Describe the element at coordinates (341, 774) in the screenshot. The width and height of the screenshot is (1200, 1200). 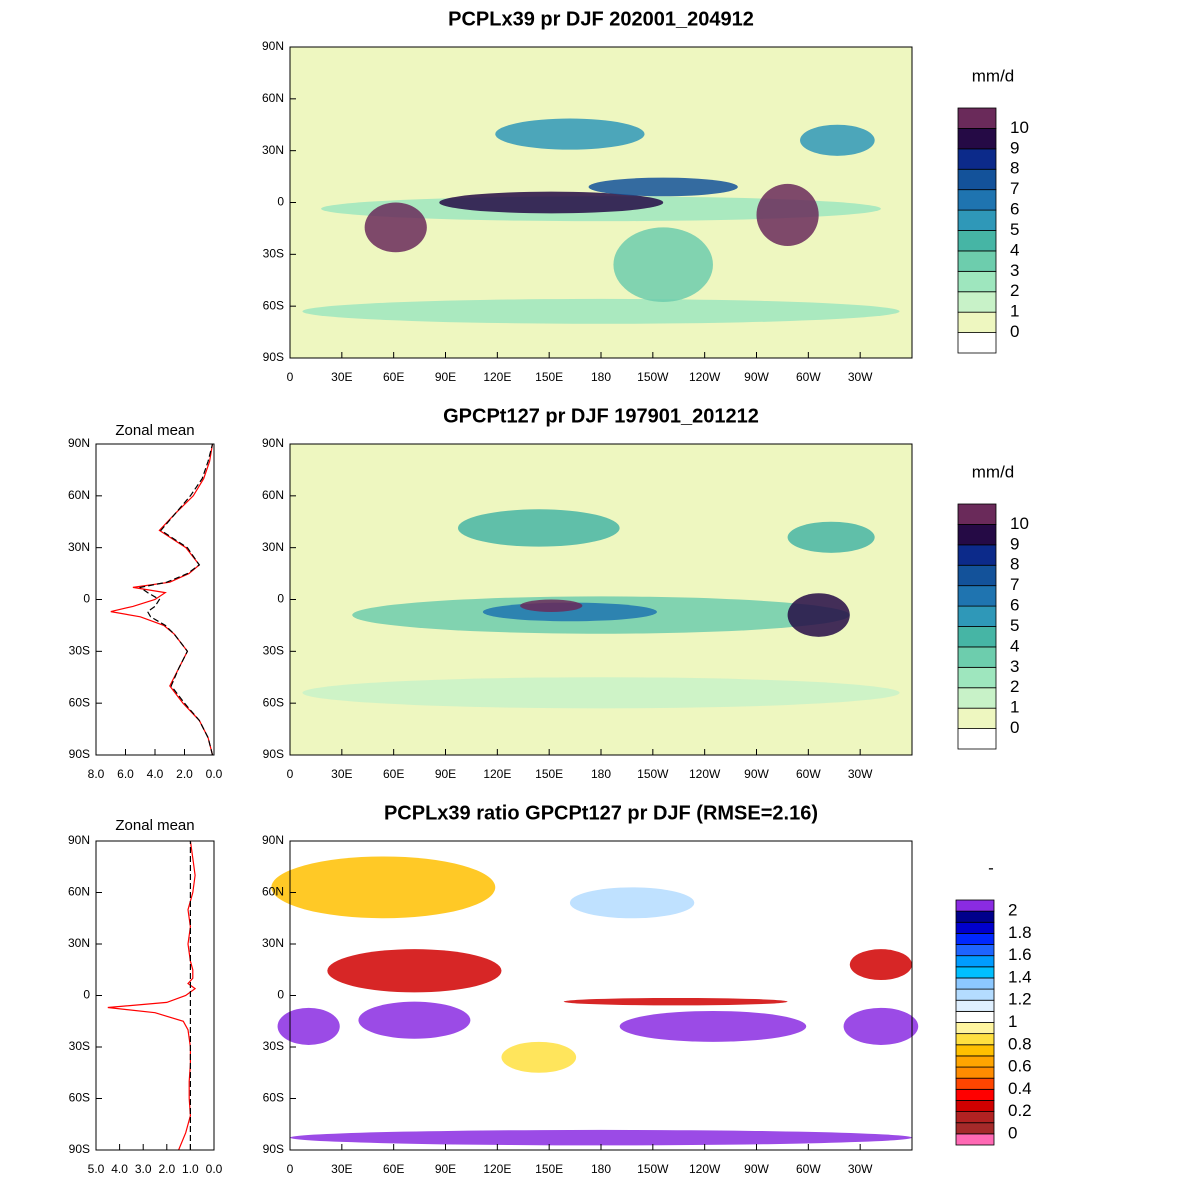
I see `x-tick-label: 30E` at that location.